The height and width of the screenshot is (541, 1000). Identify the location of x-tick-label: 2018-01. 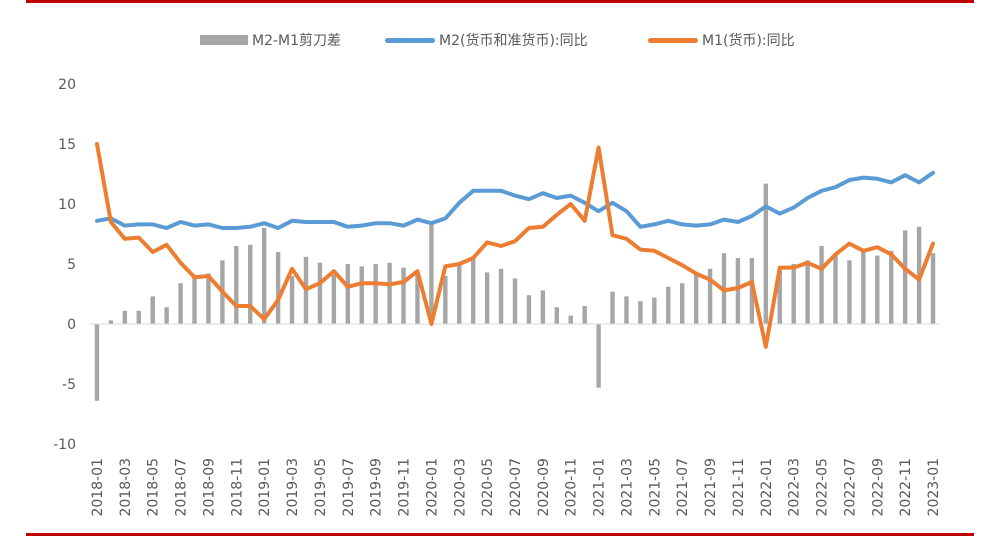
(98, 487).